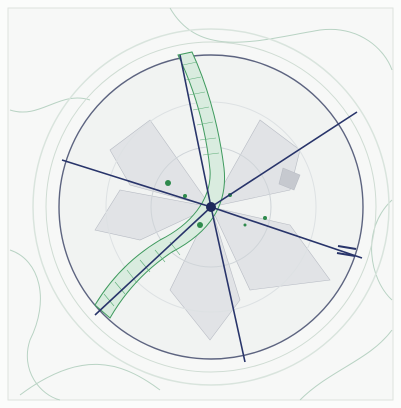  Describe the element at coordinates (289, 179) in the screenshot. I see `plaza` at that location.